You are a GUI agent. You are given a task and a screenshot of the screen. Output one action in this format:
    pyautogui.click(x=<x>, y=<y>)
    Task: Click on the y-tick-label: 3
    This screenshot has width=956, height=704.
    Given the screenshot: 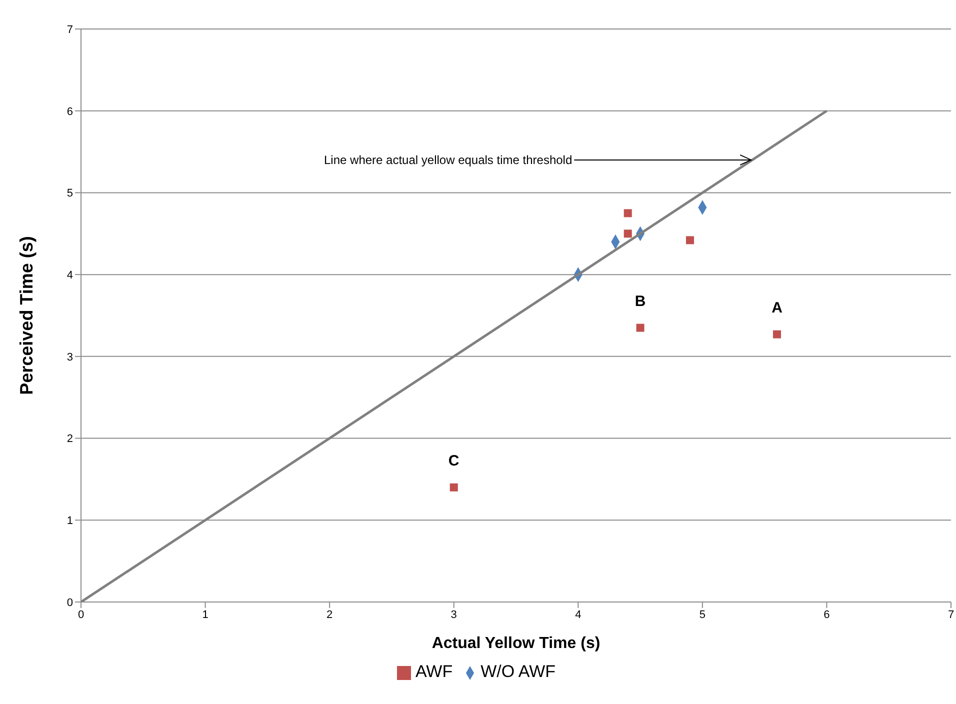 What is the action you would take?
    pyautogui.click(x=69, y=357)
    